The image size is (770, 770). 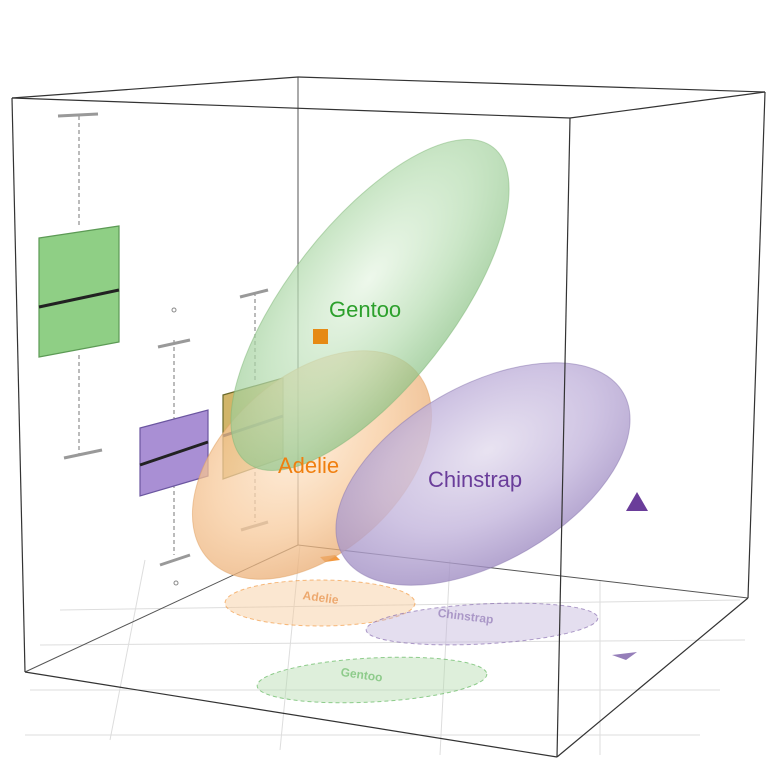 What do you see at coordinates (321, 597) in the screenshot?
I see `floor-label-adelie: Adelie` at bounding box center [321, 597].